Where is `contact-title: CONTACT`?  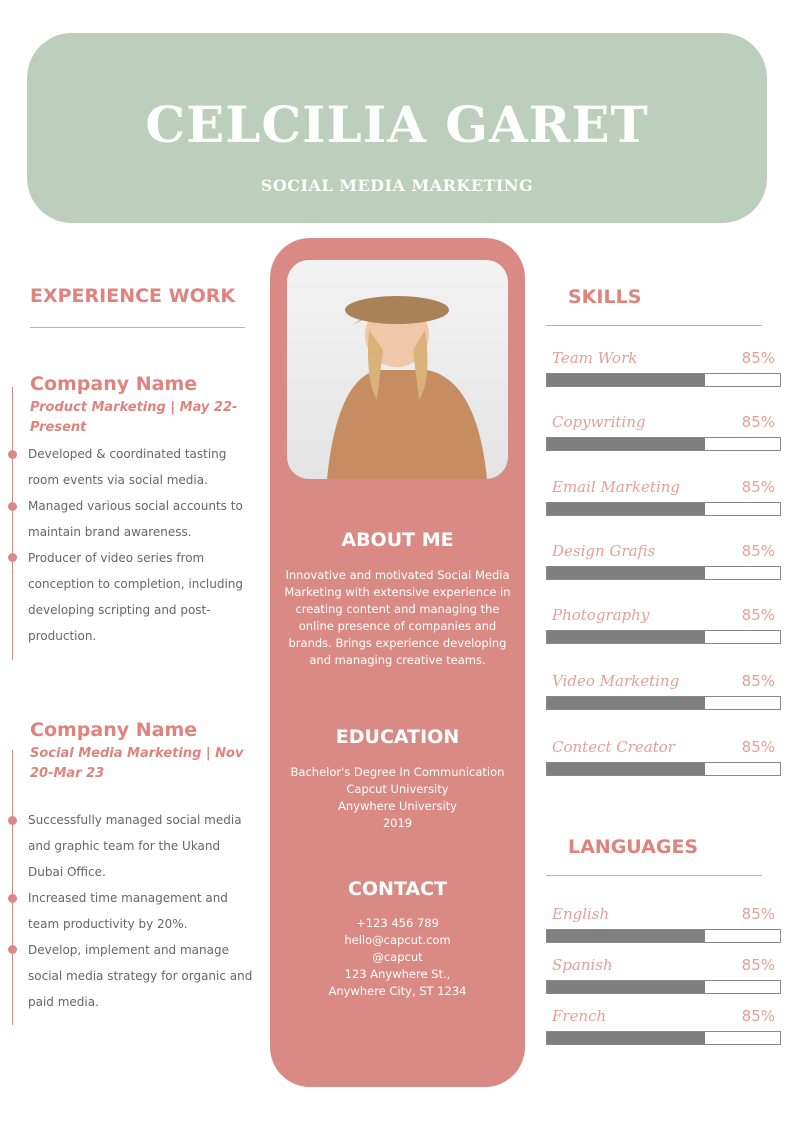 contact-title: CONTACT is located at coordinates (397, 889).